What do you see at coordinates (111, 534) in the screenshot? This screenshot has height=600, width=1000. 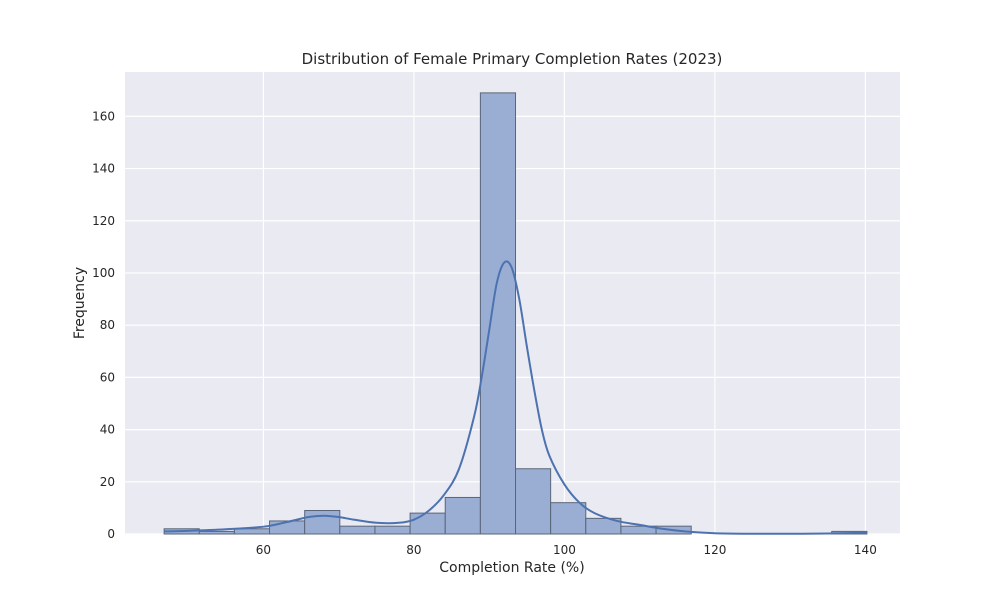 I see `y-tick-label: 0` at bounding box center [111, 534].